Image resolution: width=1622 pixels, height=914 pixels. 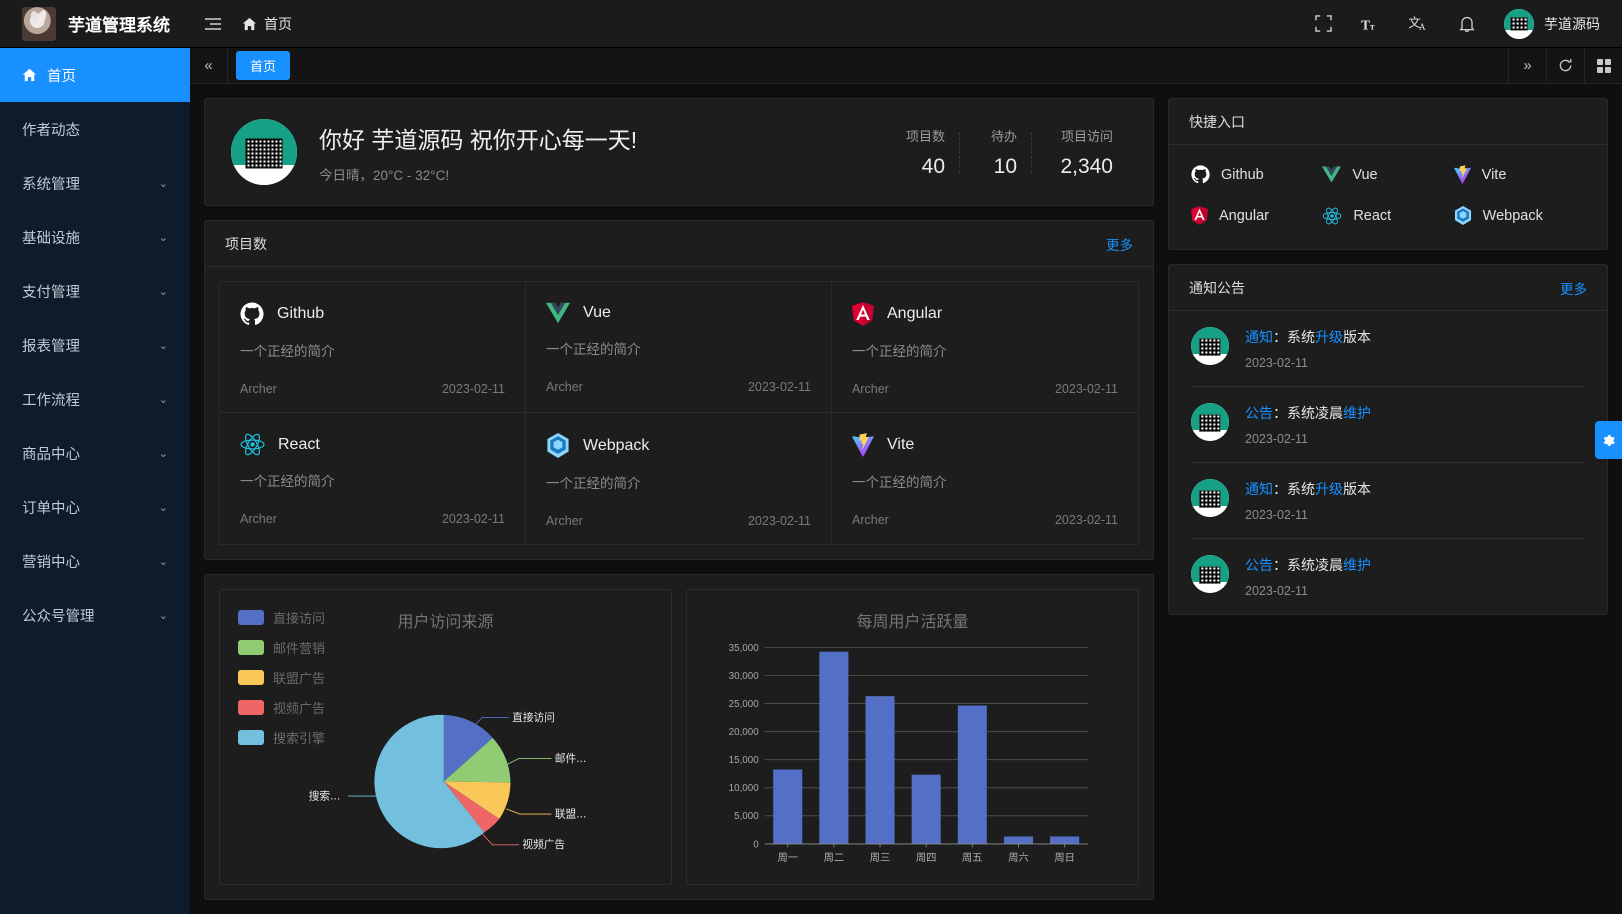 What do you see at coordinates (533, 717) in the screenshot?
I see `pie-label-direct: 直接访问` at bounding box center [533, 717].